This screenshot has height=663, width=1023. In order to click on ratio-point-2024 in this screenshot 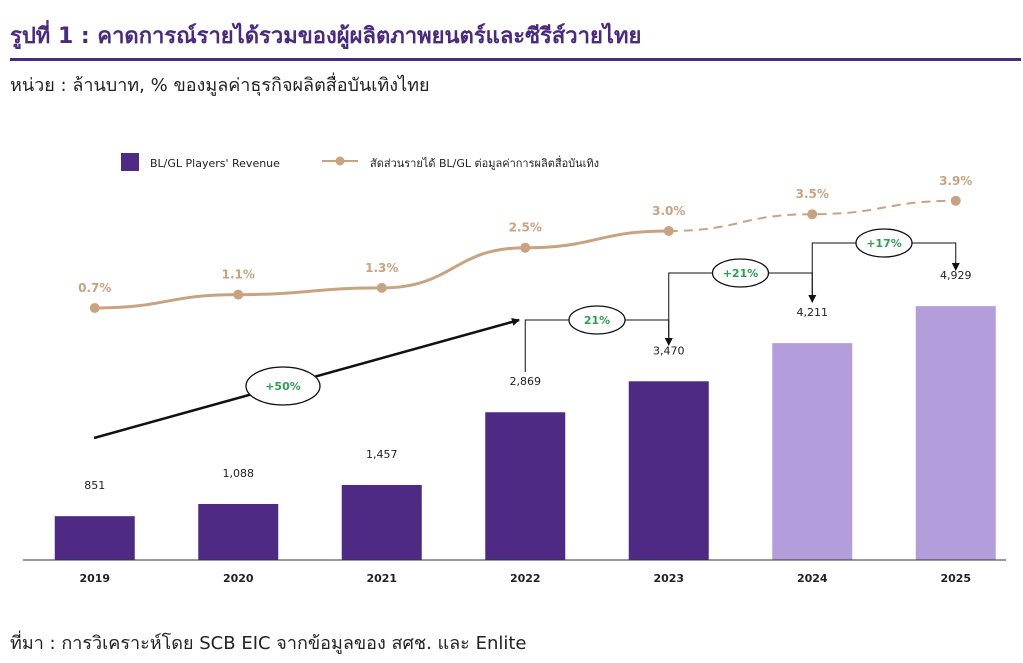, I will do `click(812, 214)`.